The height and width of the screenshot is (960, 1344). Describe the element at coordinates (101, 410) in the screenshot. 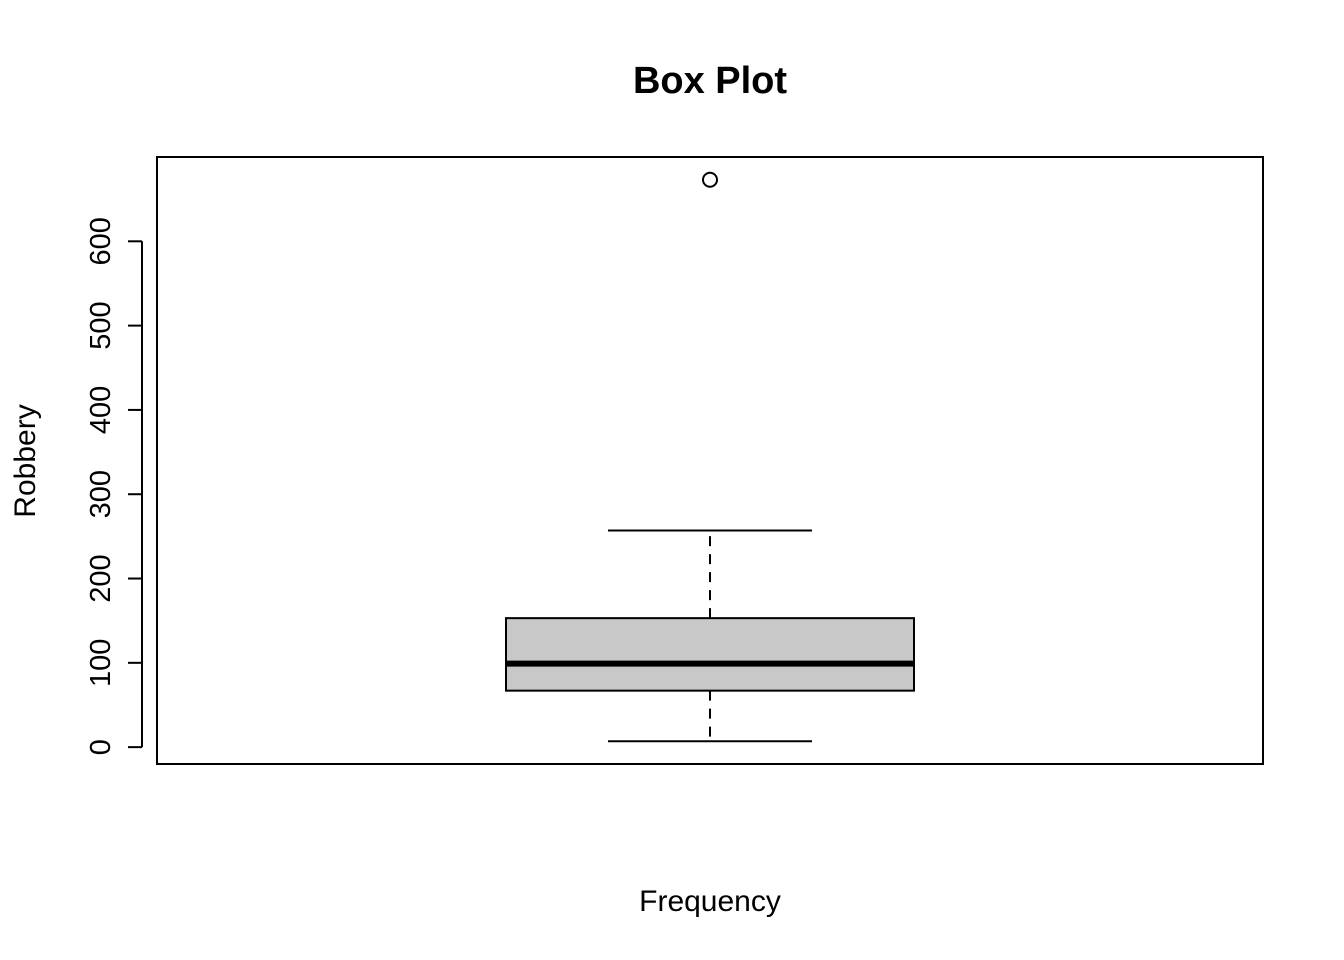

I see `y-tick-label: 400` at that location.